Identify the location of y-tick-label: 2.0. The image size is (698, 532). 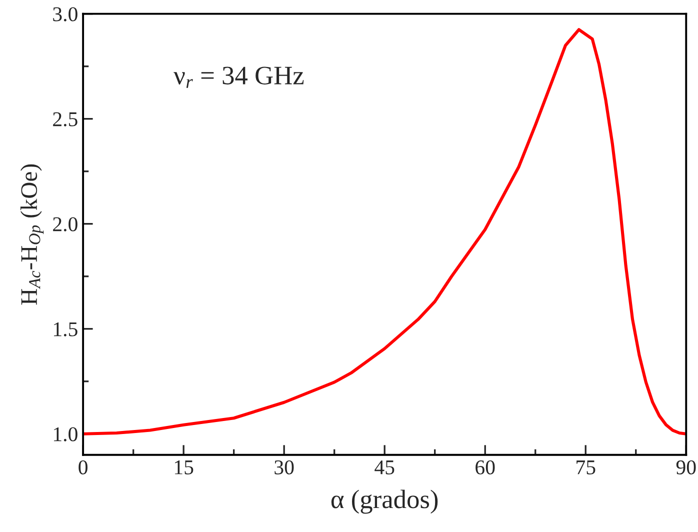
(65, 224).